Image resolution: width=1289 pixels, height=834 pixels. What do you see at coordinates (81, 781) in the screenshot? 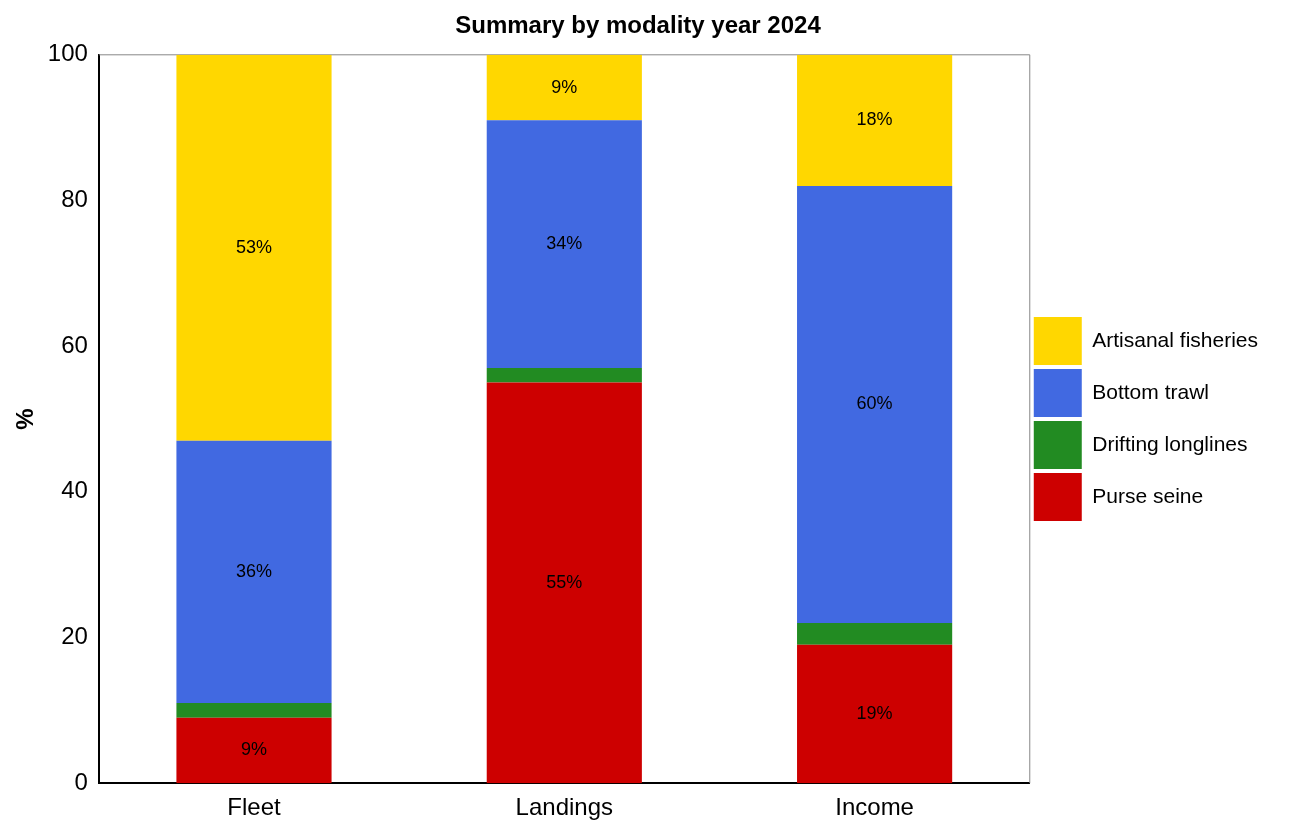
I see `y-tick-label: 0` at bounding box center [81, 781].